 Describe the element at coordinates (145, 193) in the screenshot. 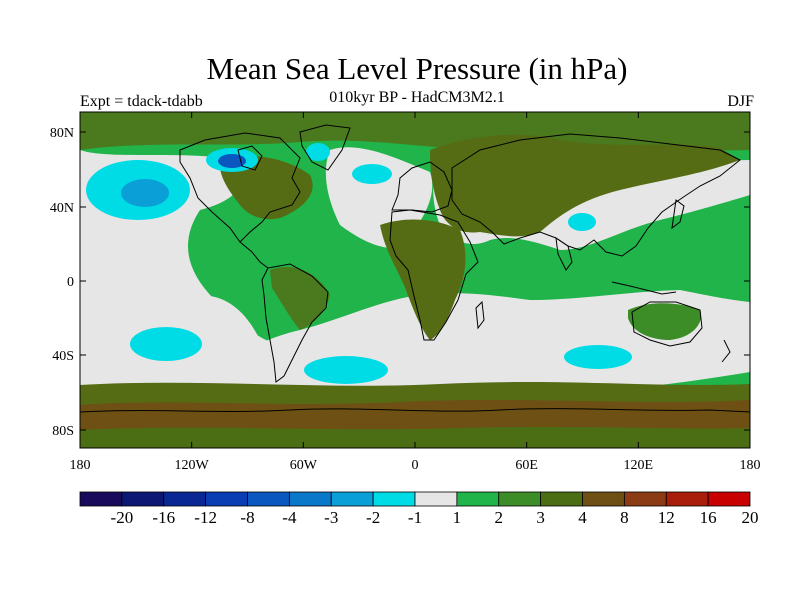

I see `field-blue-npacific` at that location.